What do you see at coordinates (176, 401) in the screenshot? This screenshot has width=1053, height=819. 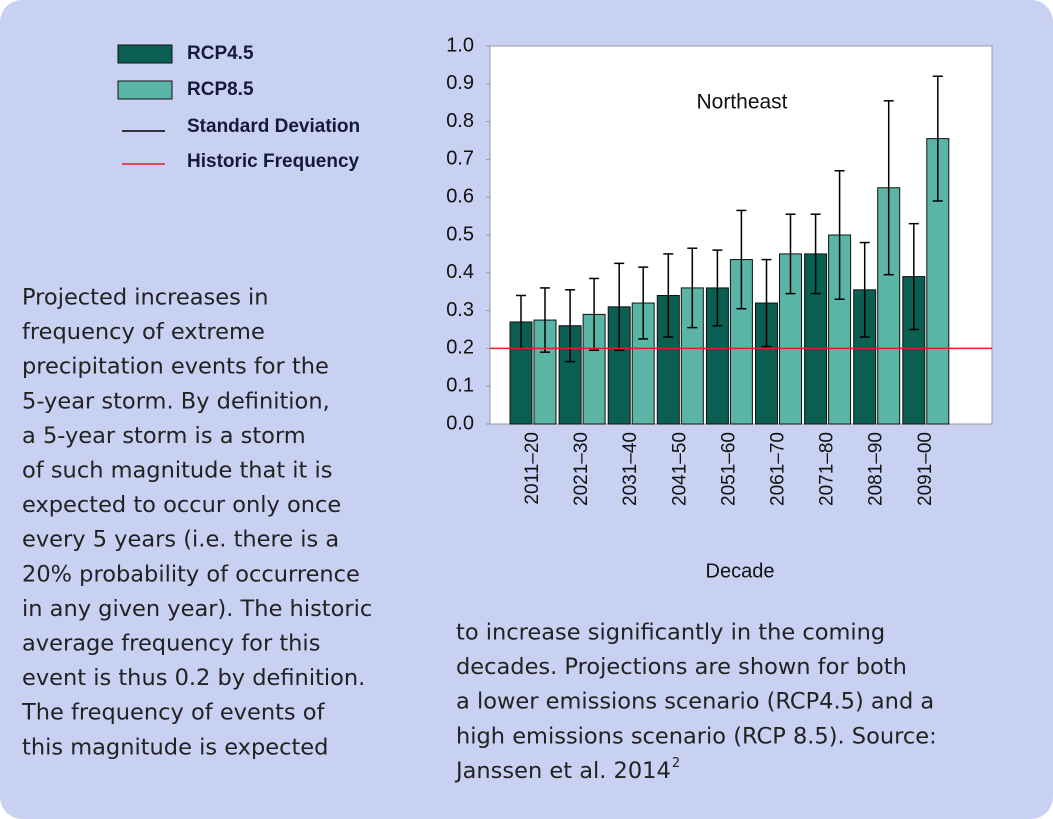 I see `caption-line: 5-year storm. By definition,` at bounding box center [176, 401].